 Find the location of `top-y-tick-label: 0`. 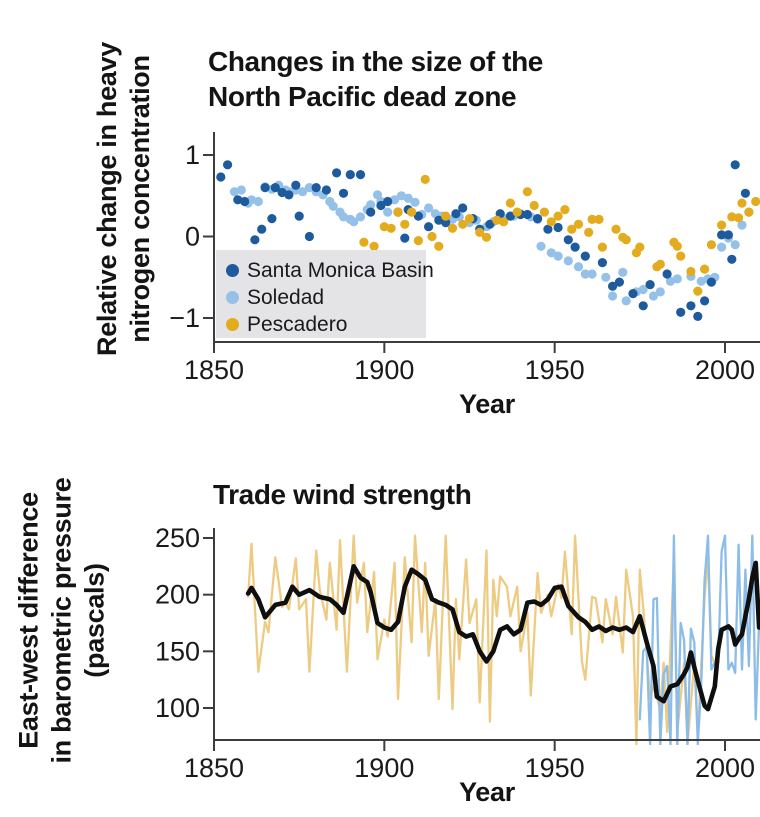

top-y-tick-label: 0 is located at coordinates (192, 237).